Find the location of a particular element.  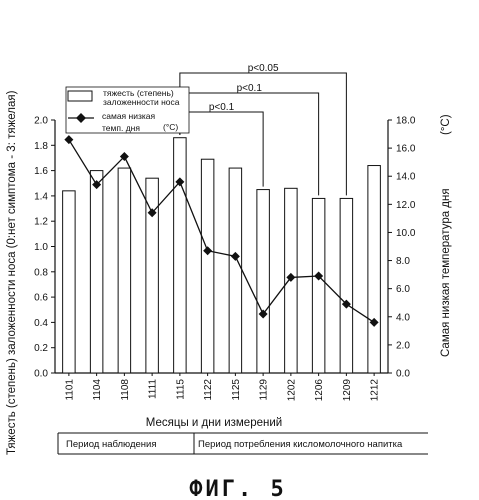

right-tick-label: 6.0 is located at coordinates (403, 289).